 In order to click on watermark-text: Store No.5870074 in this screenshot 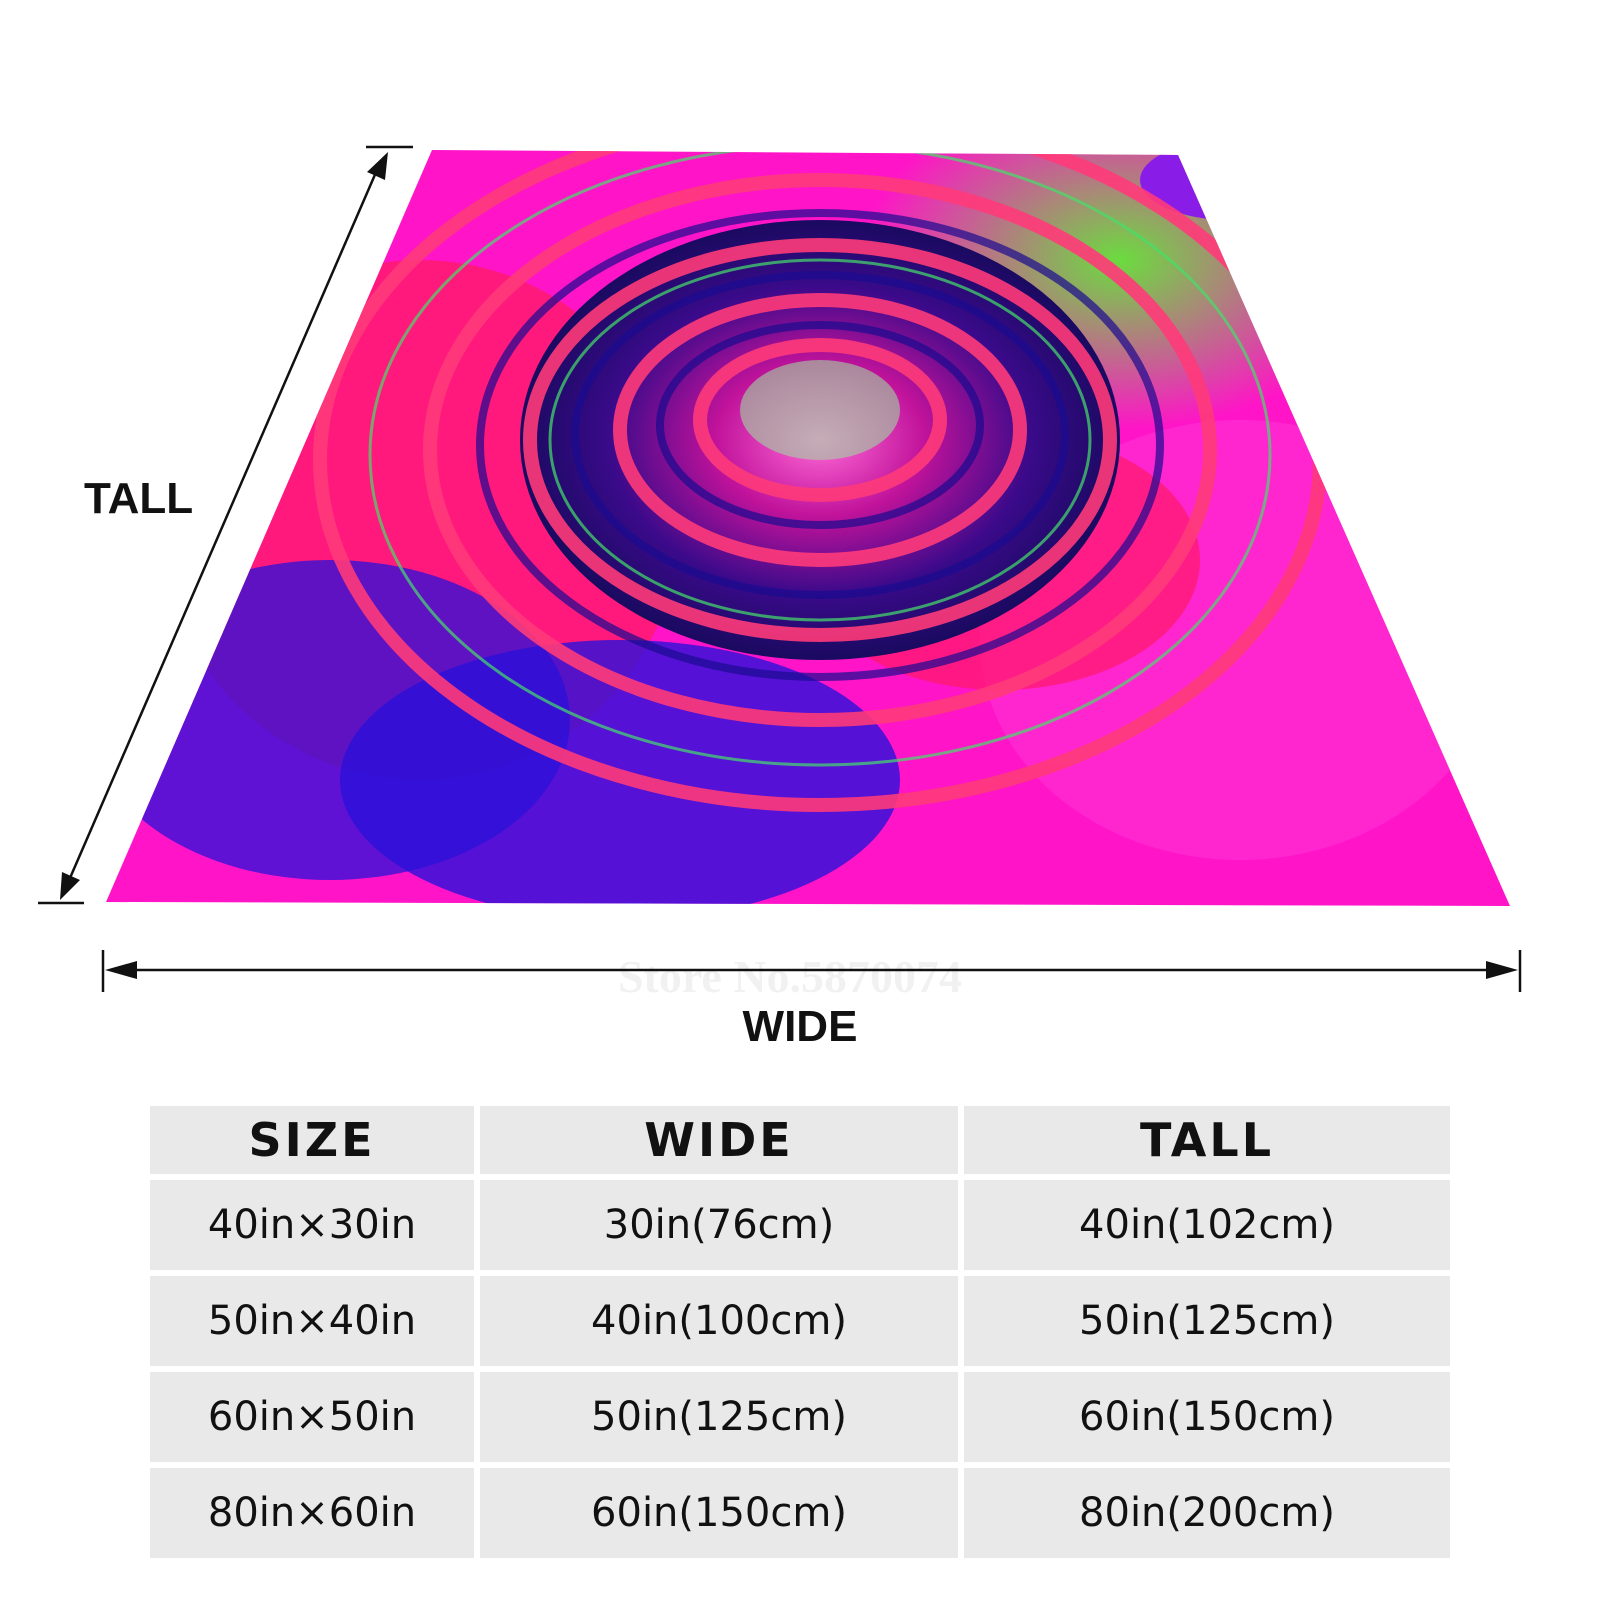, I will do `click(790, 976)`.